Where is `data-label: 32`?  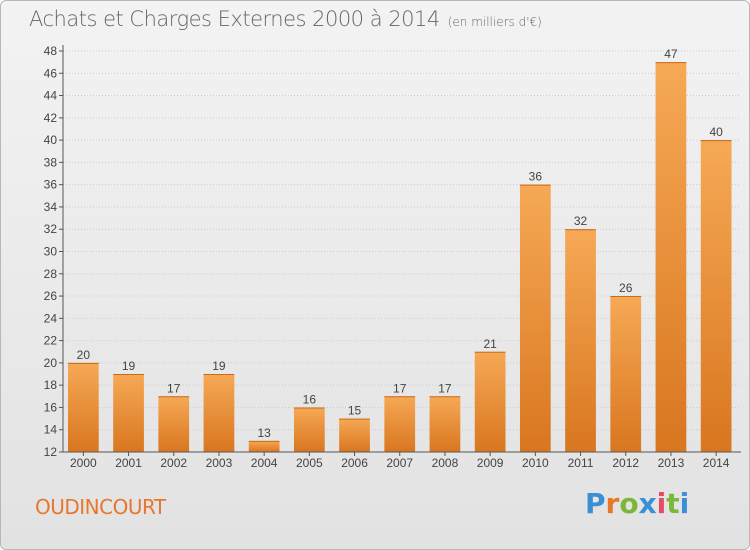 data-label: 32 is located at coordinates (581, 221).